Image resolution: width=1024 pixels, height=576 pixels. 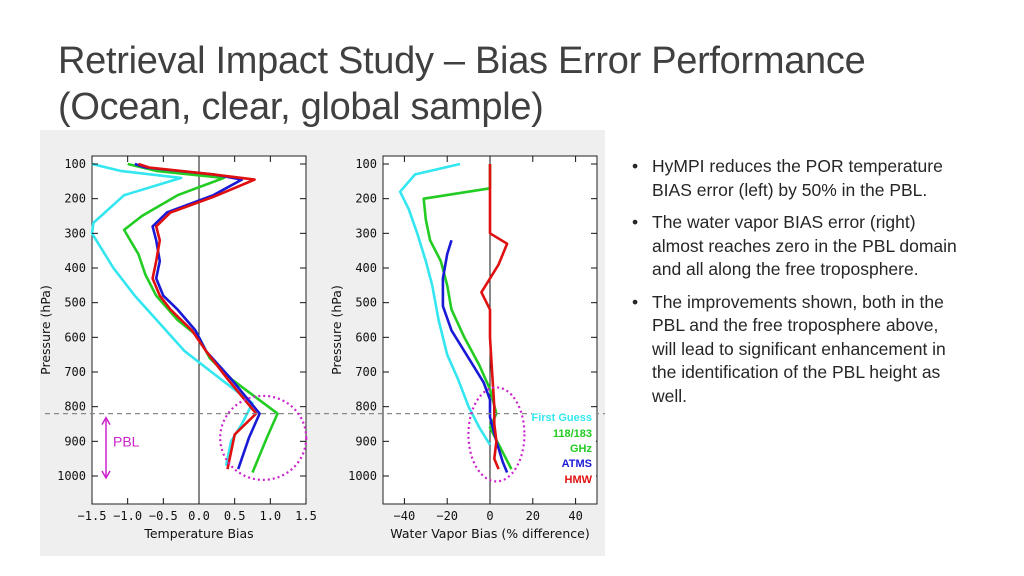 What do you see at coordinates (581, 449) in the screenshot?
I see `legend-ghz: GHz` at bounding box center [581, 449].